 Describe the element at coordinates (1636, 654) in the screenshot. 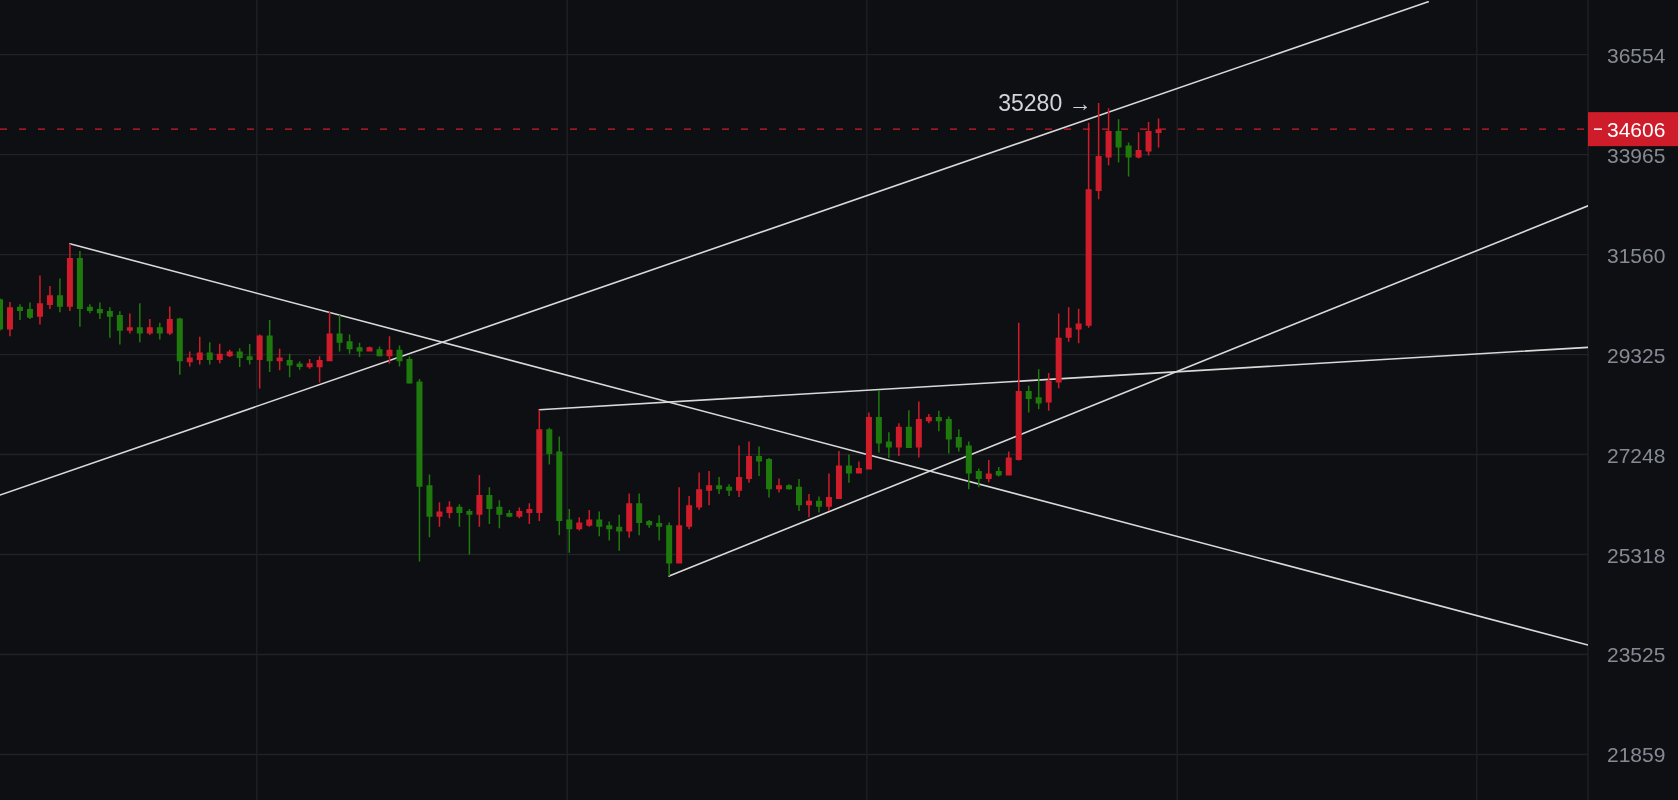

I see `y-tick-label: 23525` at that location.